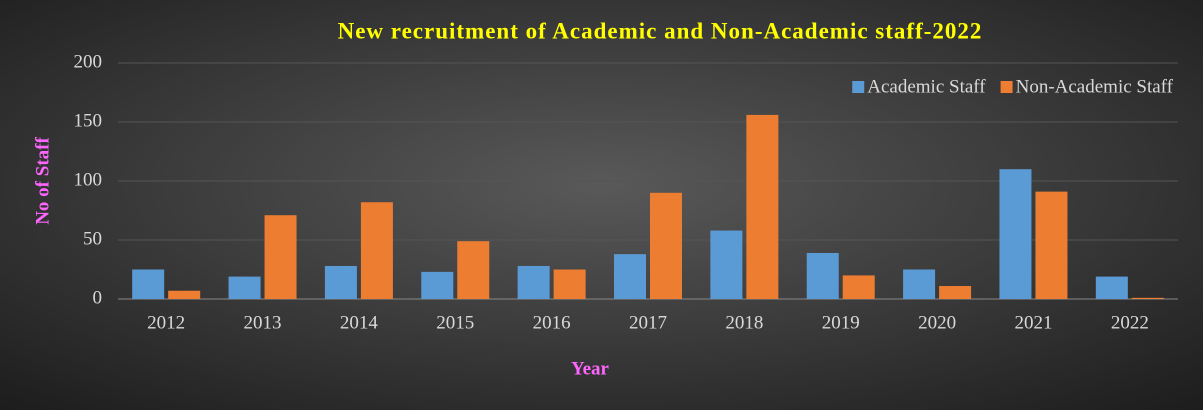  Describe the element at coordinates (841, 322) in the screenshot. I see `x-tick-label: 2019` at that location.